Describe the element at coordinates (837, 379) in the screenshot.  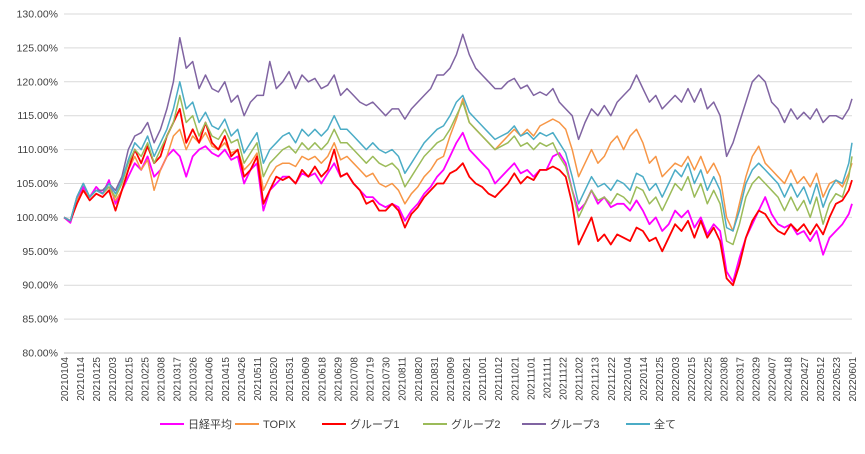
I see `x-tick-label: 20220523` at that location.